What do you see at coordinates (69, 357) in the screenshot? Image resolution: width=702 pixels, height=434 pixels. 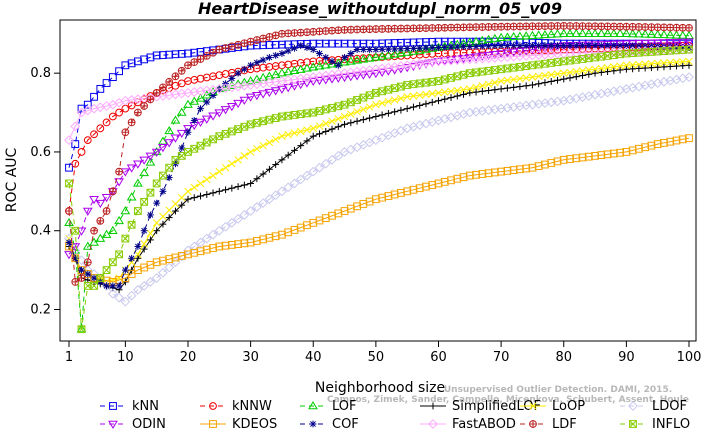 I see `x-tick-label: 1` at bounding box center [69, 357].